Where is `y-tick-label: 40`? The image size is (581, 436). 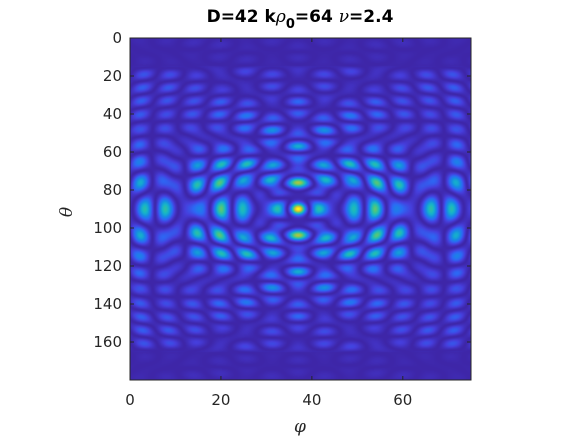 y-tick-label: 40 is located at coordinates (112, 114).